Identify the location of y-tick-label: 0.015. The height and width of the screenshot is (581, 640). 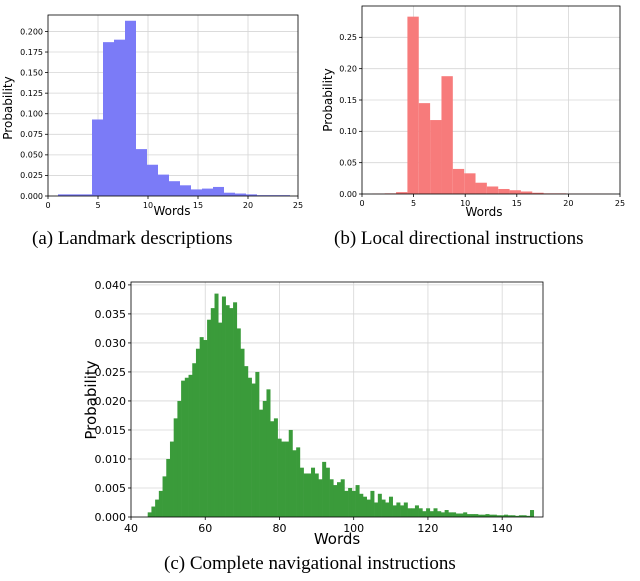
(111, 430).